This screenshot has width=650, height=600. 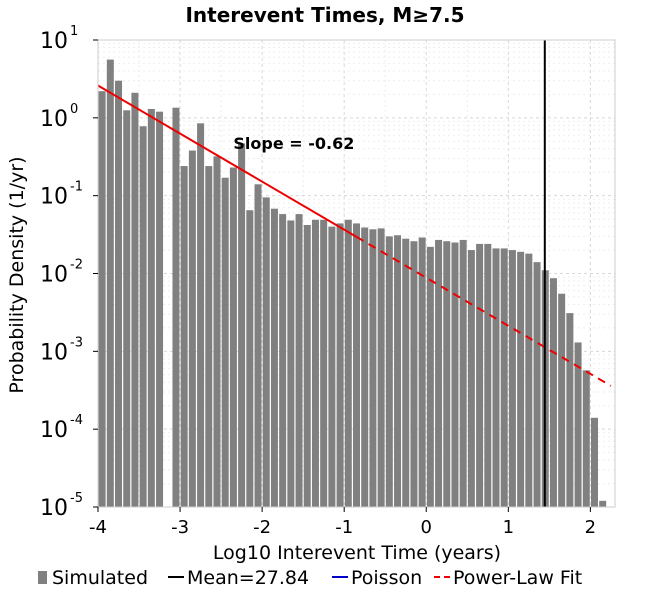 What do you see at coordinates (344, 527) in the screenshot?
I see `x-tick-label: -1` at bounding box center [344, 527].